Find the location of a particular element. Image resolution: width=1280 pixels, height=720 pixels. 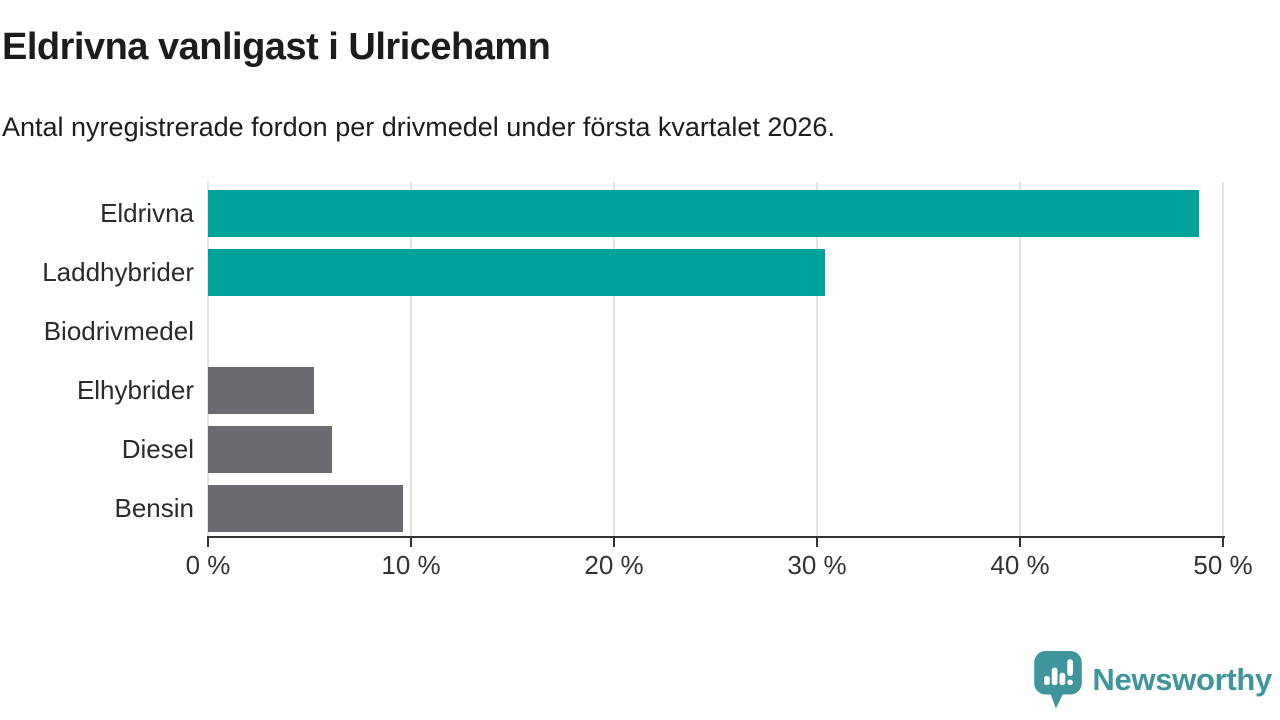

bar-diesel is located at coordinates (270, 449).